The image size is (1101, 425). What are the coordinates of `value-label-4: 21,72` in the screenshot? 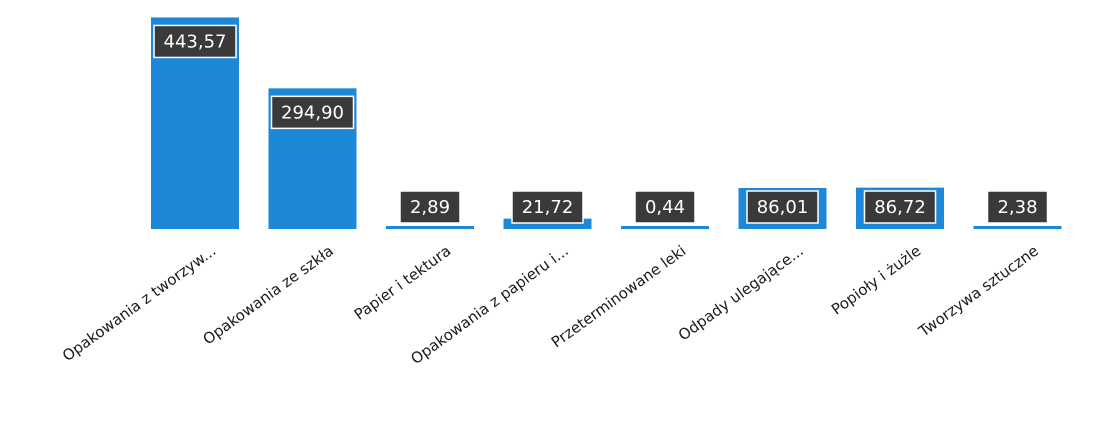 It's located at (548, 207).